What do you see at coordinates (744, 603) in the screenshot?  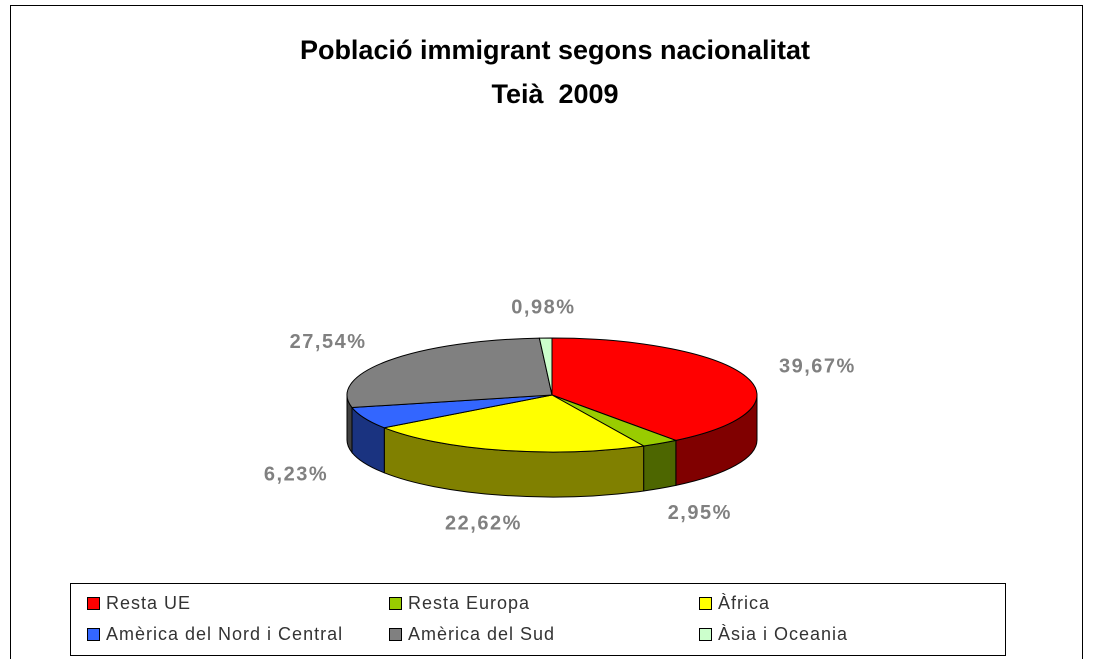 I see `legend-label: Àfrica` at bounding box center [744, 603].